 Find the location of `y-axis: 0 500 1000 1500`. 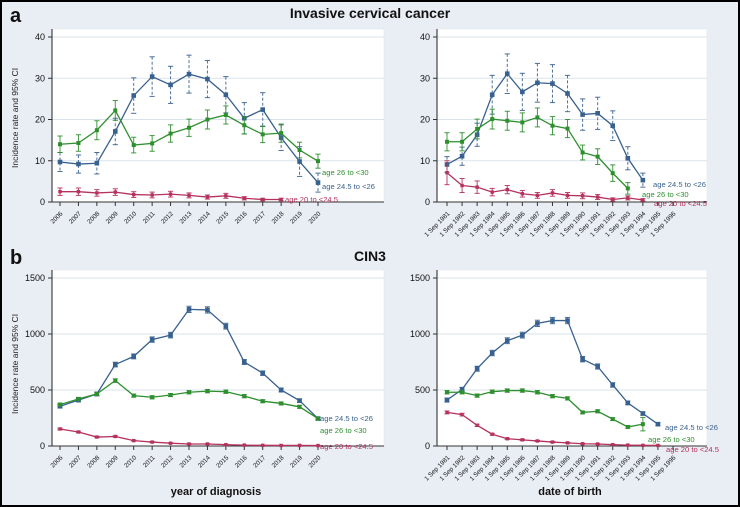

y-axis: 0 500 1000 1500 is located at coordinates (39, 360).